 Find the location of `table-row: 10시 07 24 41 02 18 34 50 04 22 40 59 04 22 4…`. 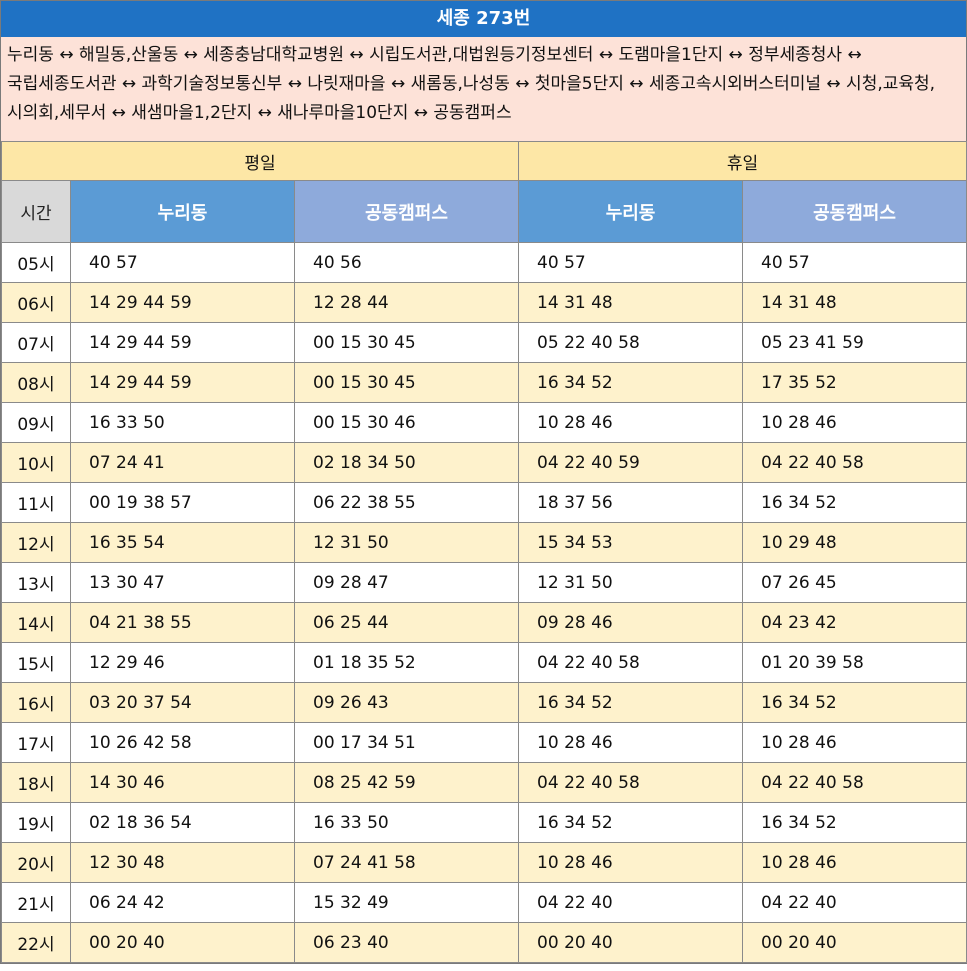

table-row: 10시 07 24 41 02 18 34 50 04 22 40 59 04 22 4… is located at coordinates (484, 462).